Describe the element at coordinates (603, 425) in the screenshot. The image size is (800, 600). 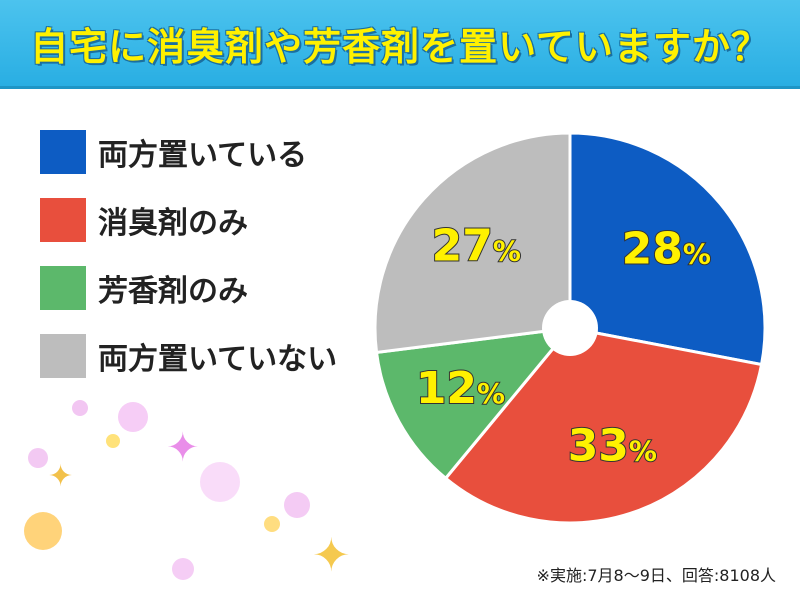
I see `pie-slice-deodorant-only` at that location.